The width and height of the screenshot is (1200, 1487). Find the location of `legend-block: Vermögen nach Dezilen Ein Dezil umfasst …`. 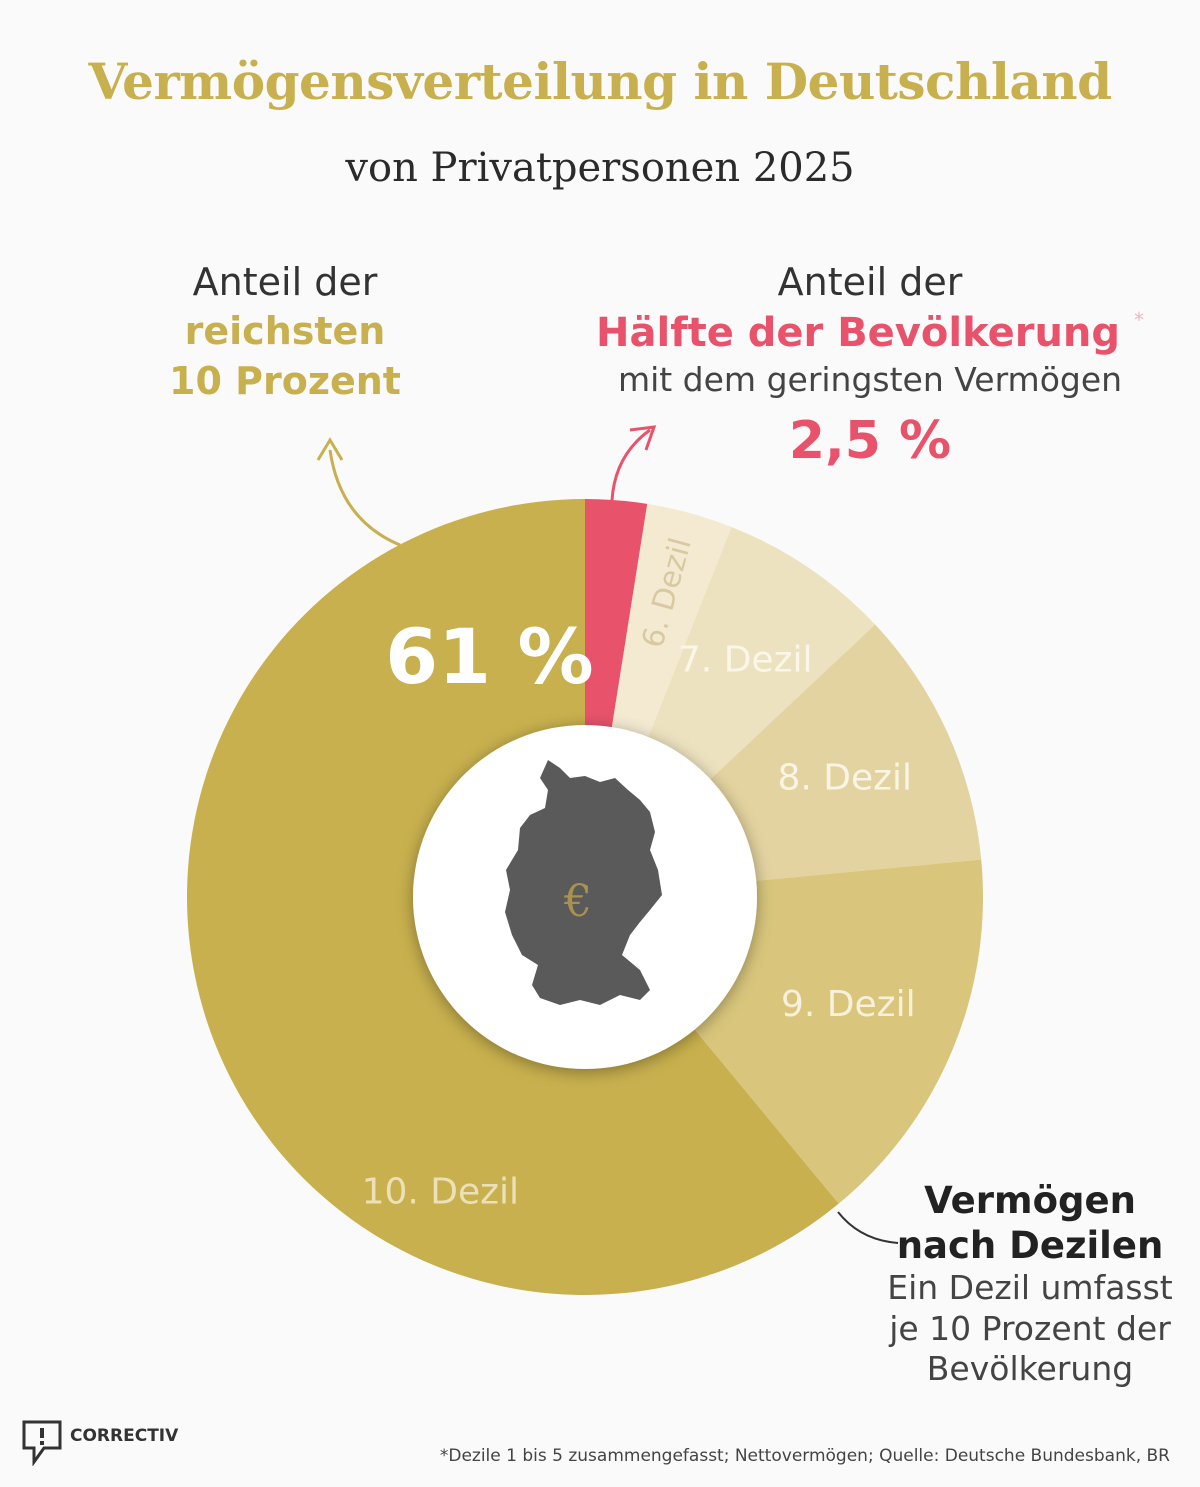

legend-block: Vermögen nach Dezilen Ein Dezil umfasst … is located at coordinates (1030, 1283).